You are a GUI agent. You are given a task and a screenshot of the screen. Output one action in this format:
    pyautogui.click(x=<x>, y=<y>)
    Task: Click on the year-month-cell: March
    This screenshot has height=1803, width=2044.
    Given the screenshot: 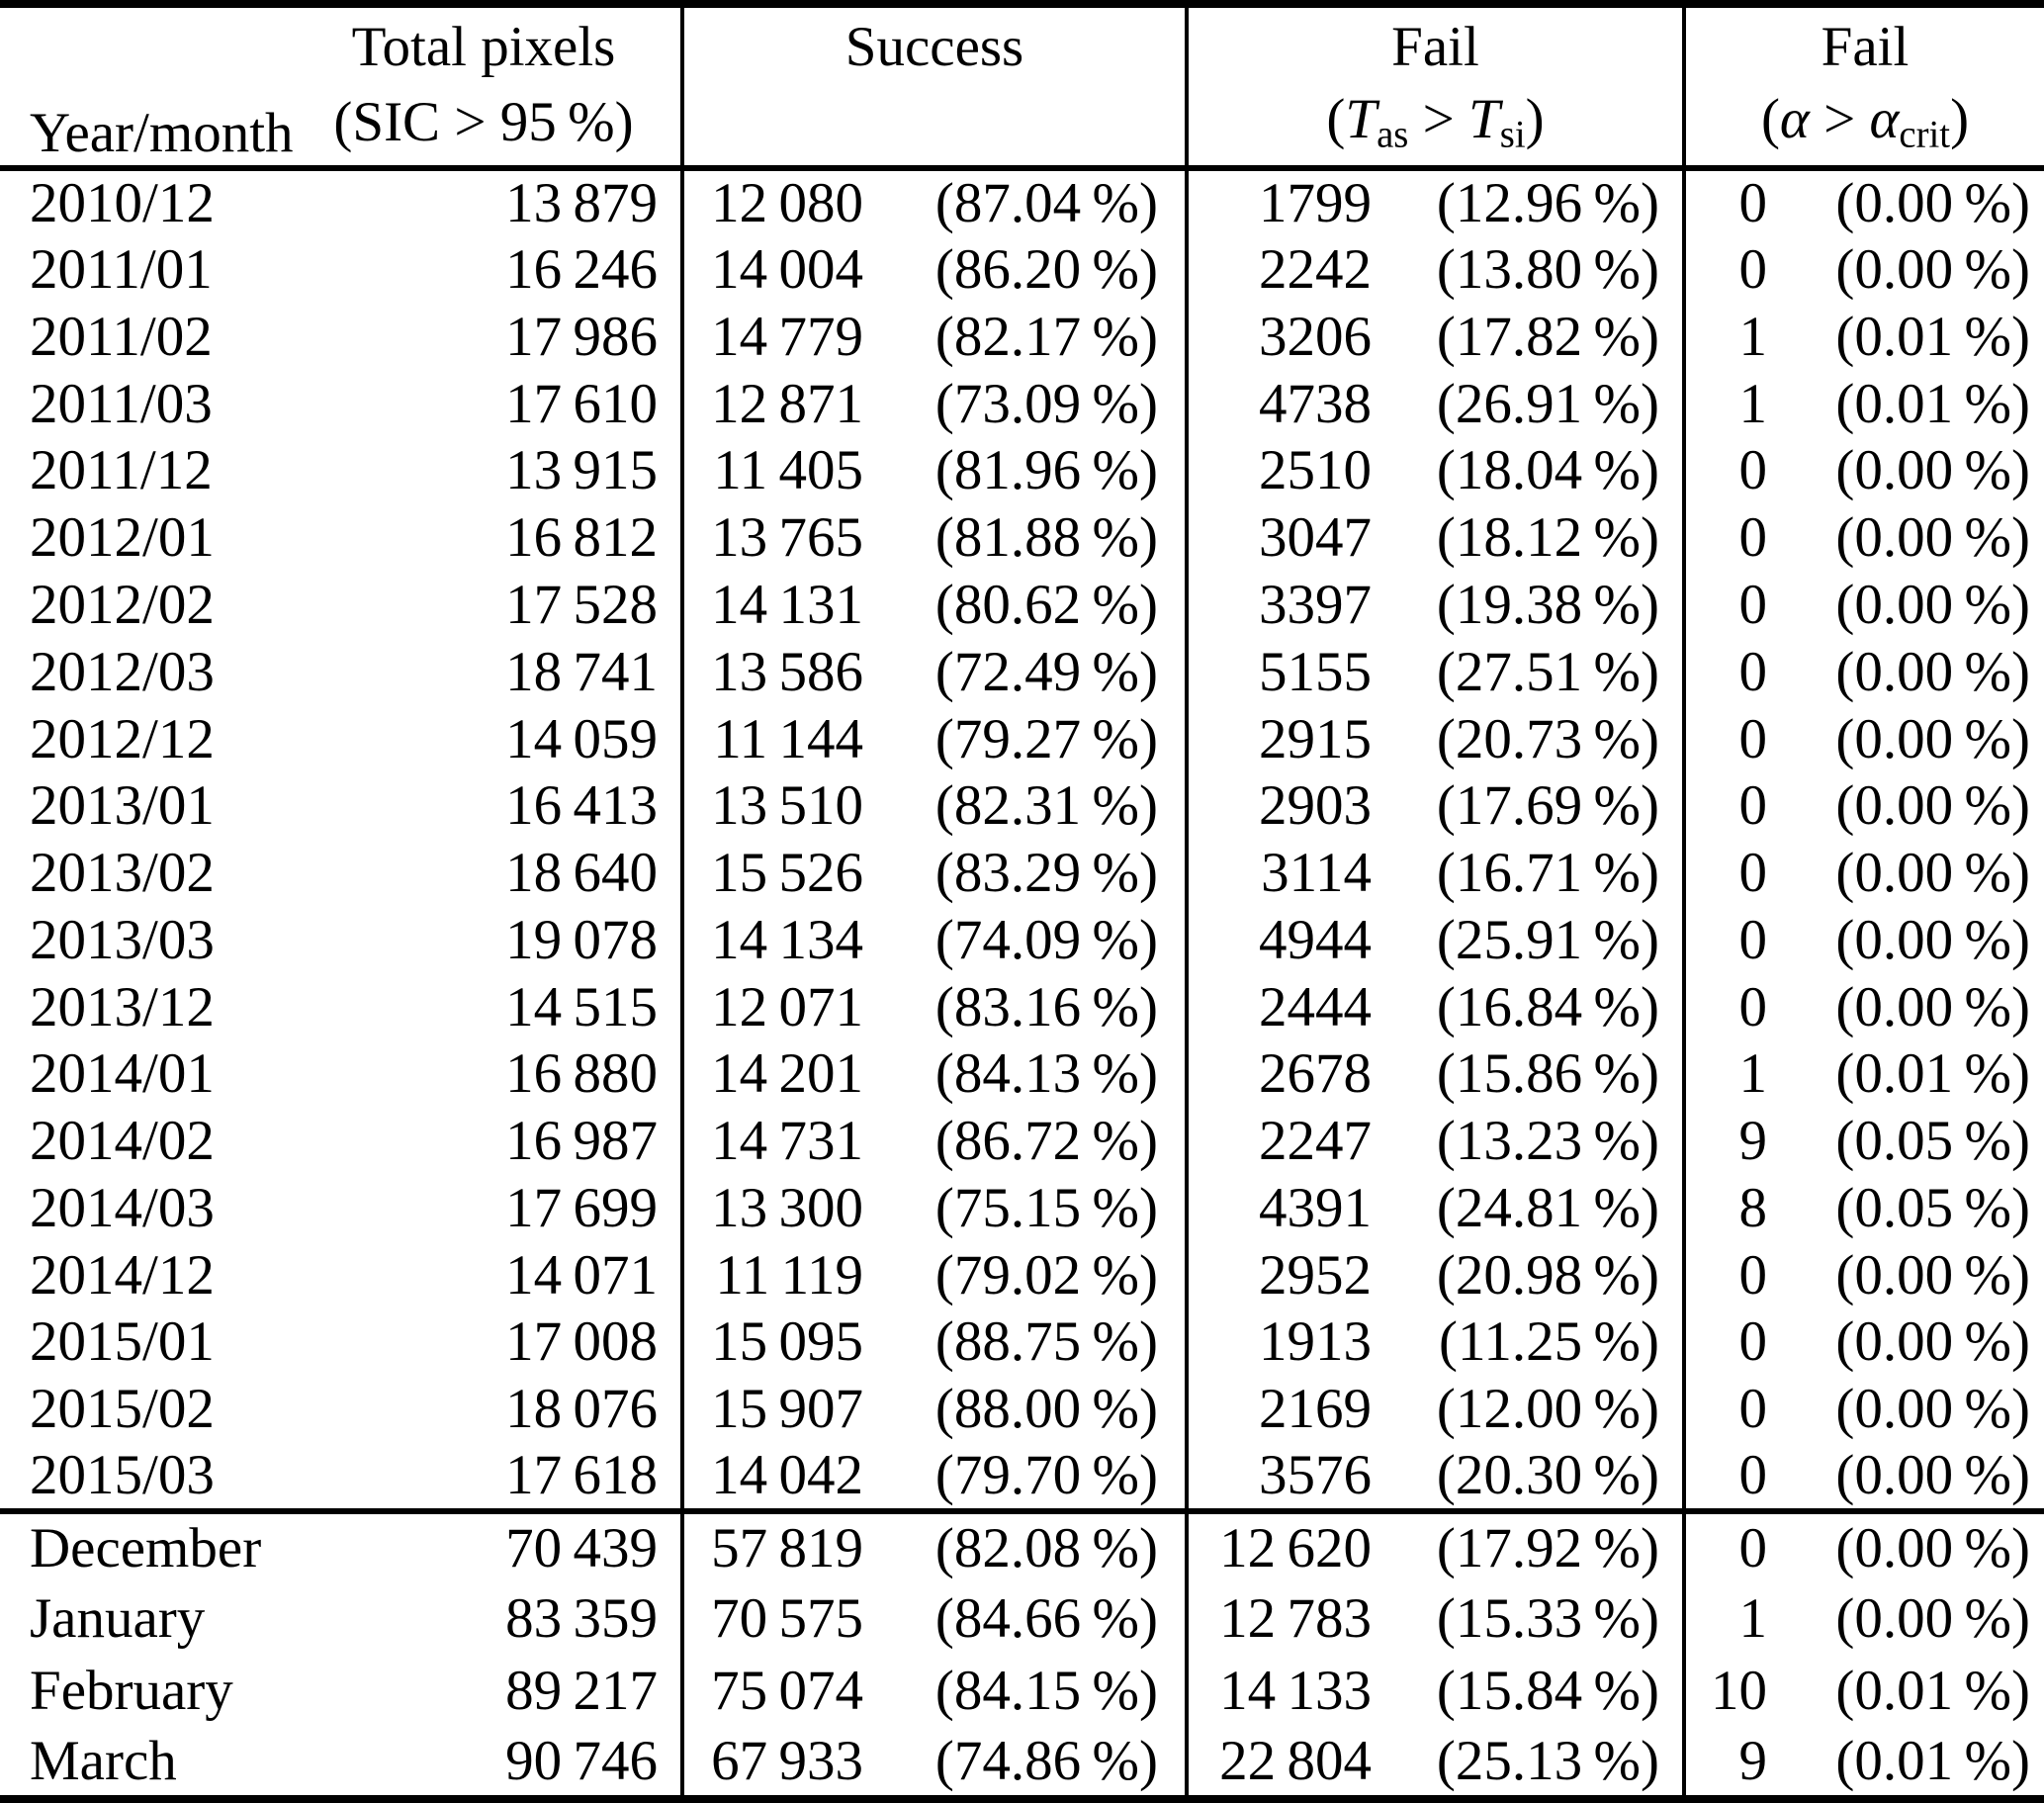 What is the action you would take?
    pyautogui.click(x=103, y=1761)
    